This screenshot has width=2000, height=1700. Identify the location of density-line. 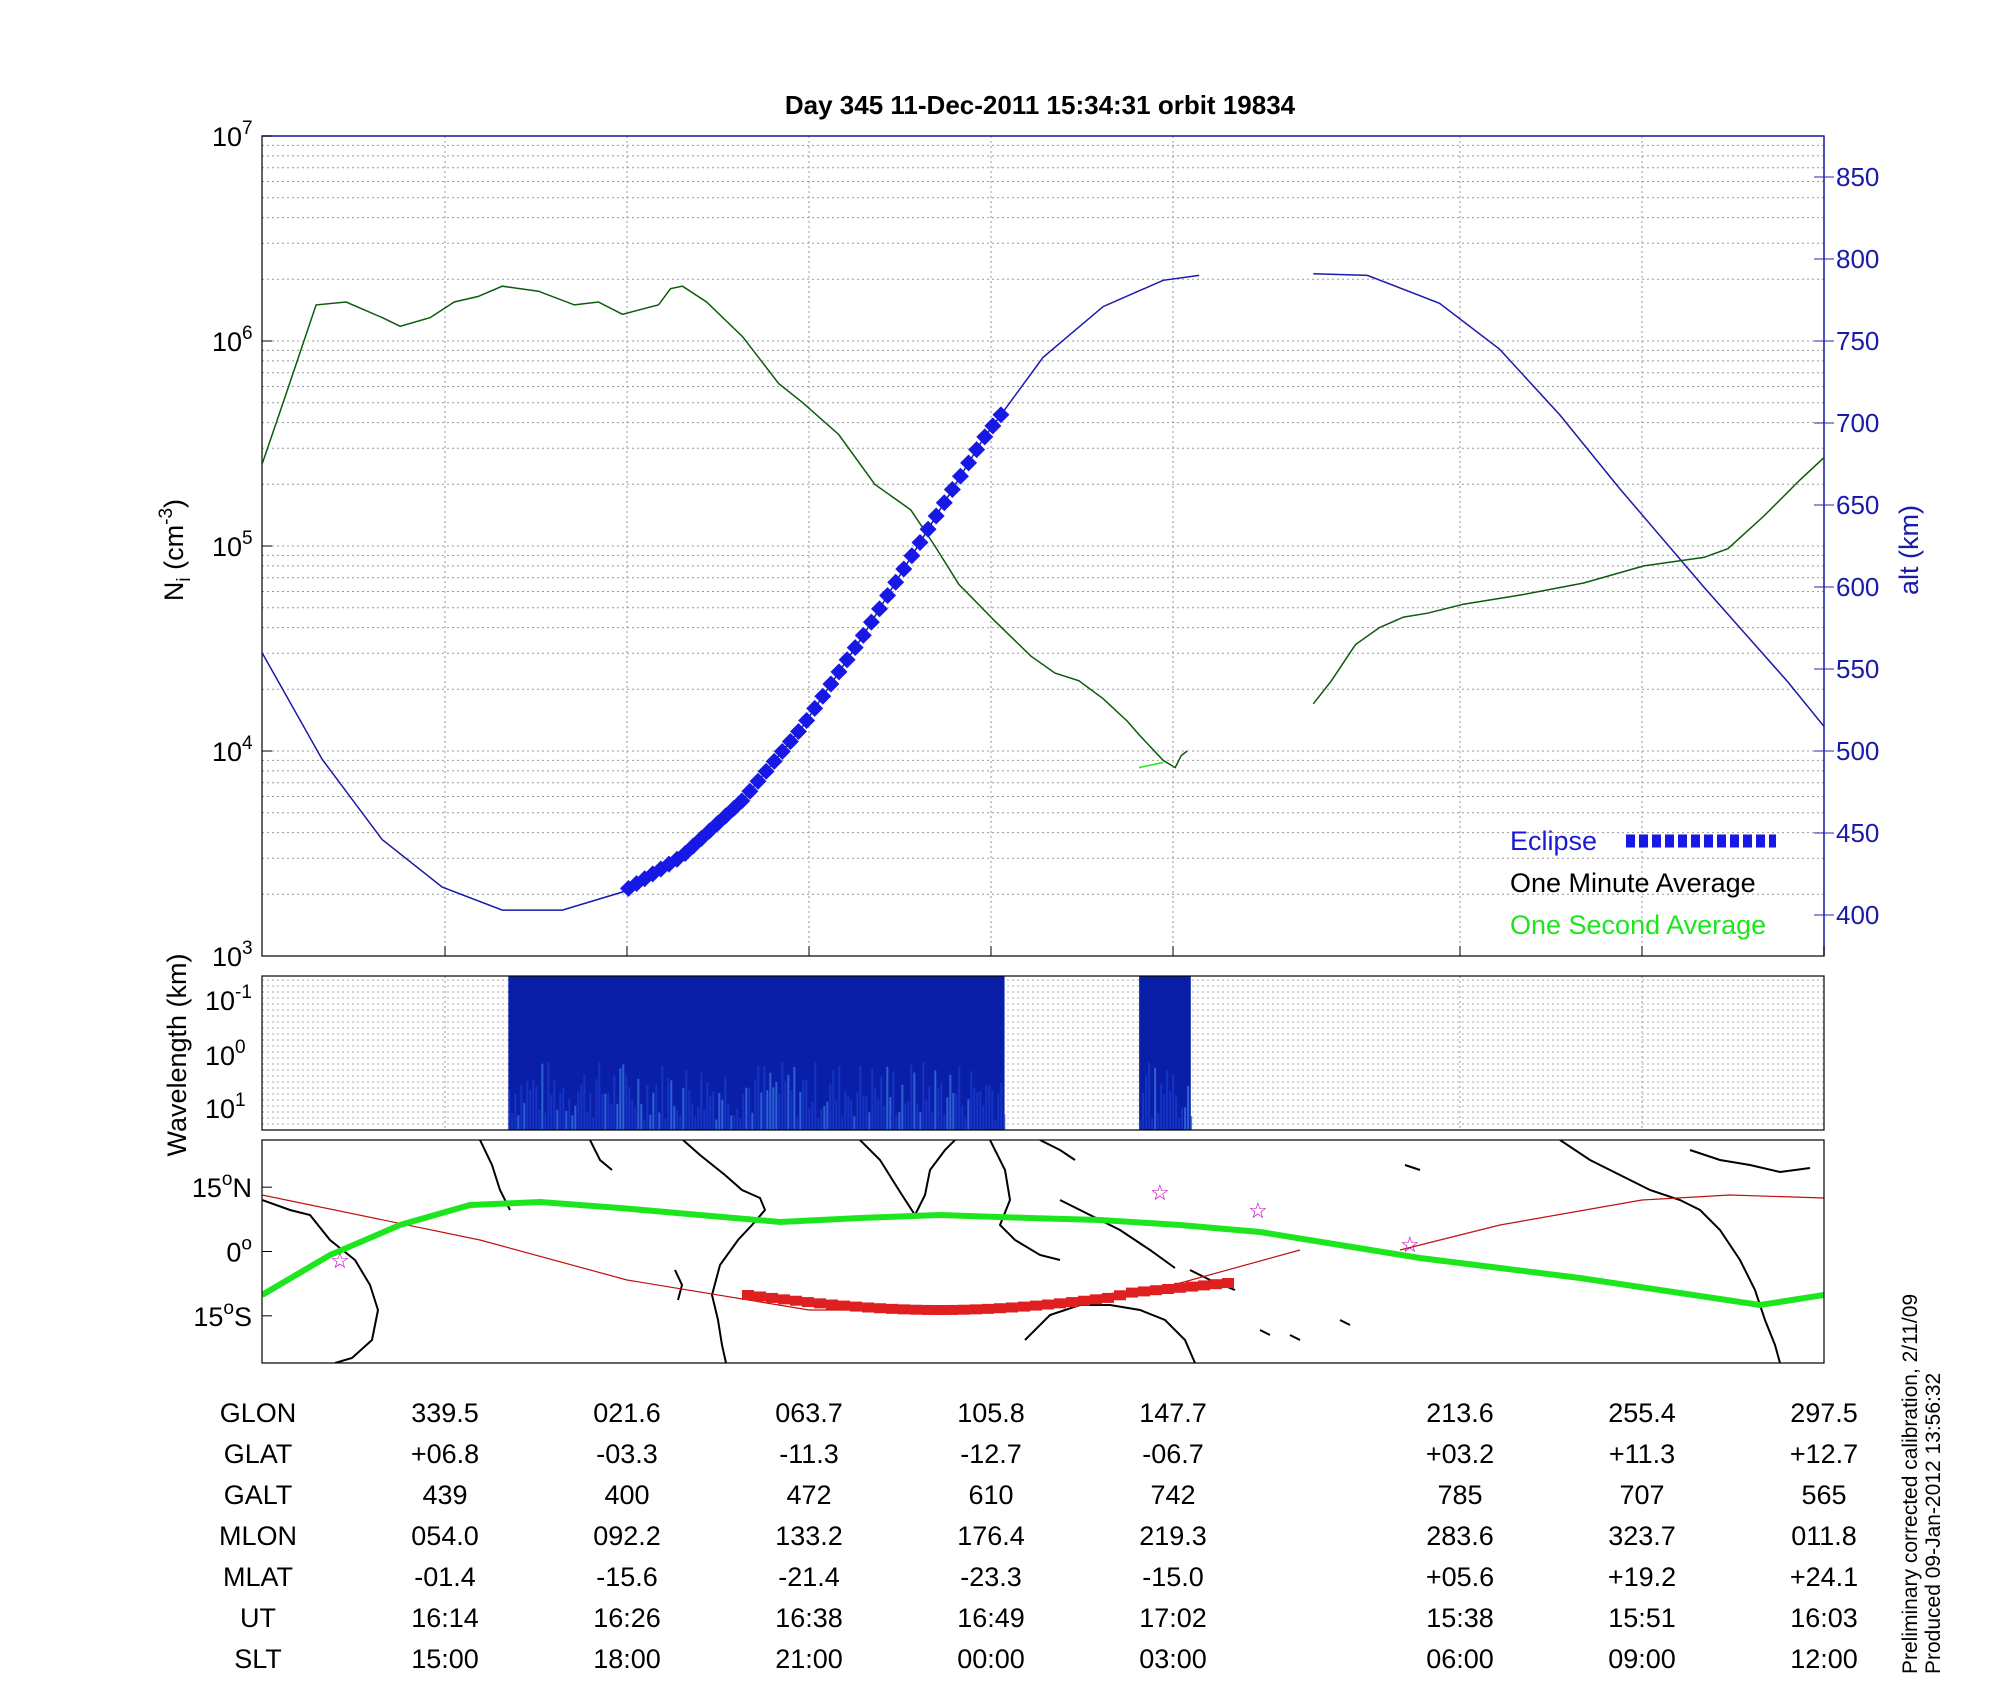
(1568, 581).